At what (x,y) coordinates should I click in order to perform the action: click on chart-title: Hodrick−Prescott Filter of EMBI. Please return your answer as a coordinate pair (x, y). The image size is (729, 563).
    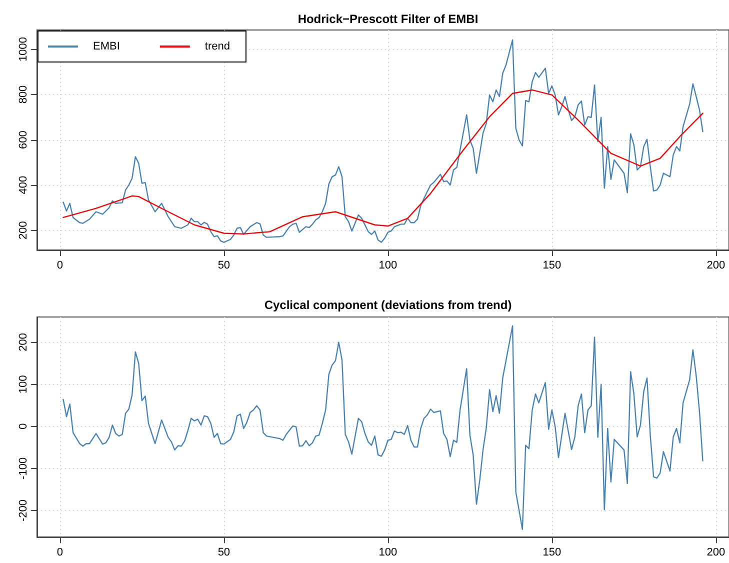
    Looking at the image, I should click on (388, 19).